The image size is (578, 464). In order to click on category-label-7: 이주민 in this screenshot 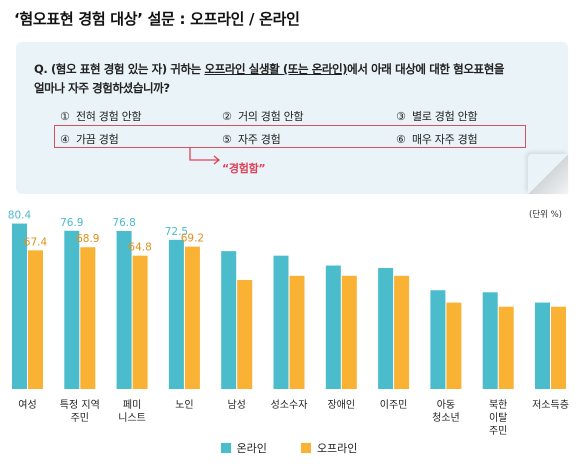, I will do `click(394, 405)`.